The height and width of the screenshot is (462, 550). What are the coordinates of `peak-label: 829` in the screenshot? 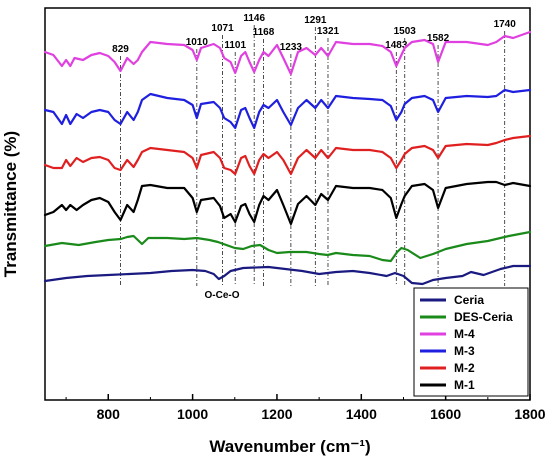 It's located at (120, 49).